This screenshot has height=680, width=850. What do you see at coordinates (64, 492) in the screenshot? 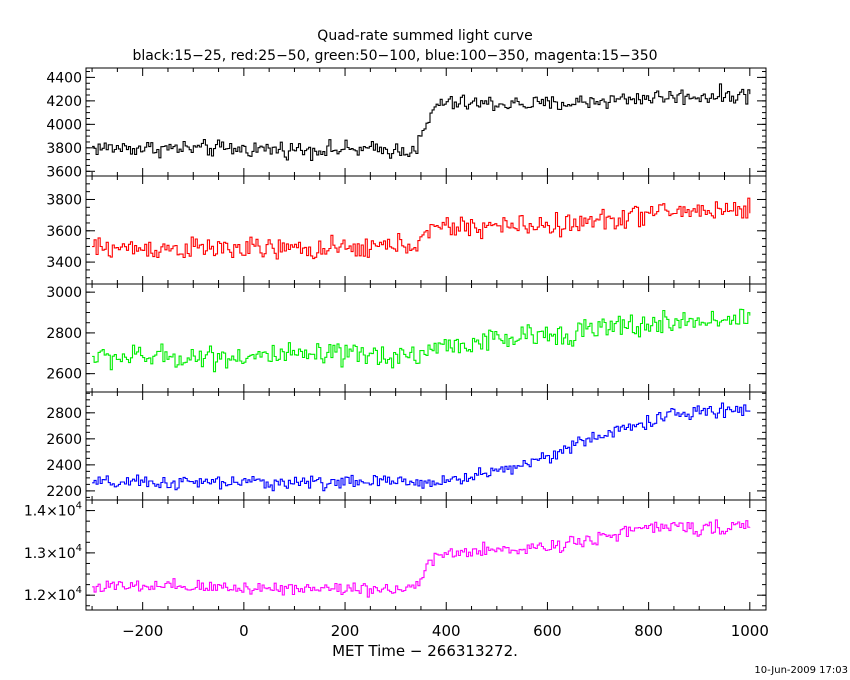
I see `y-tick-label: 2200` at bounding box center [64, 492].